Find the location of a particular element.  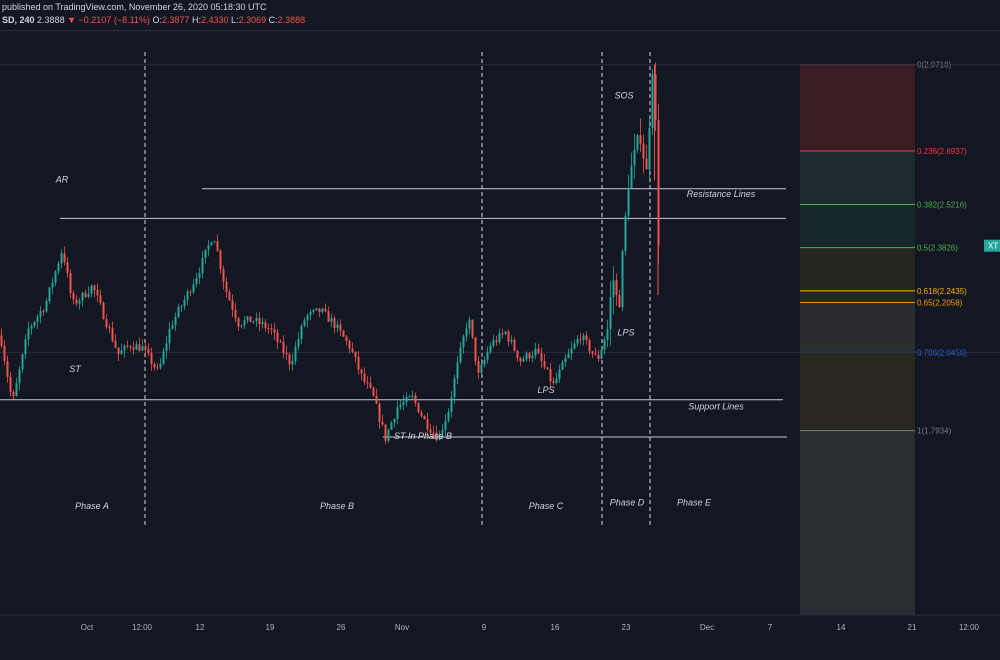

fib-level-label: 0.5(2.3826) is located at coordinates (937, 248).